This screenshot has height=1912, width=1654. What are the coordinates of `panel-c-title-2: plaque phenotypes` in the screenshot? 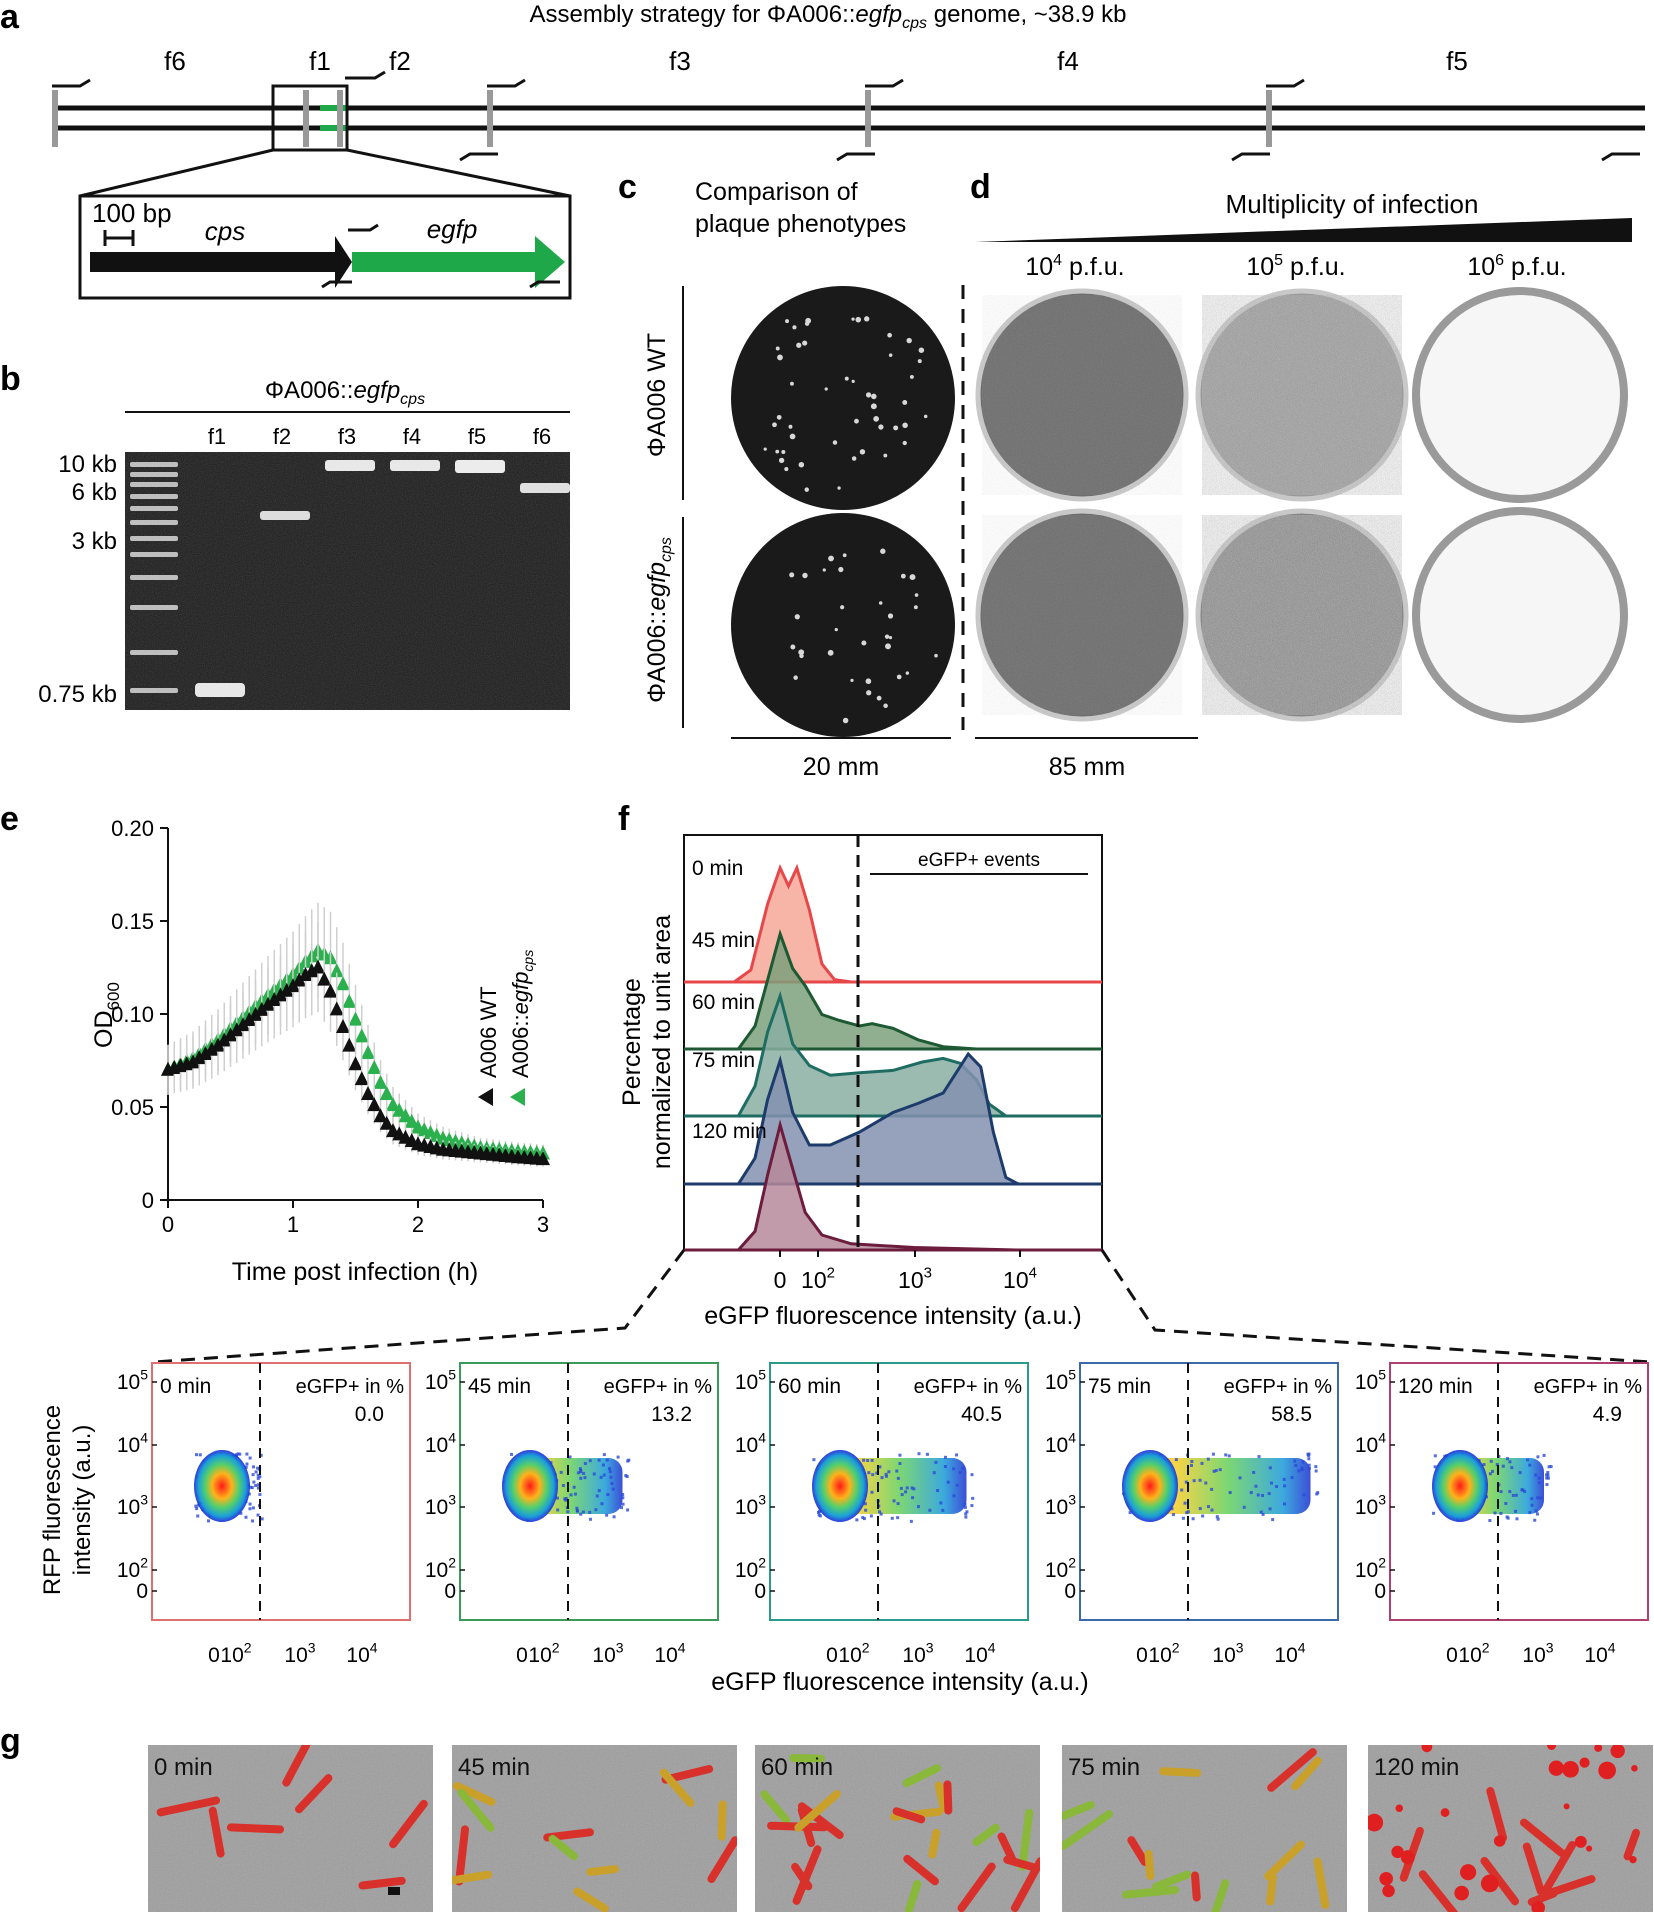 It's located at (800, 224).